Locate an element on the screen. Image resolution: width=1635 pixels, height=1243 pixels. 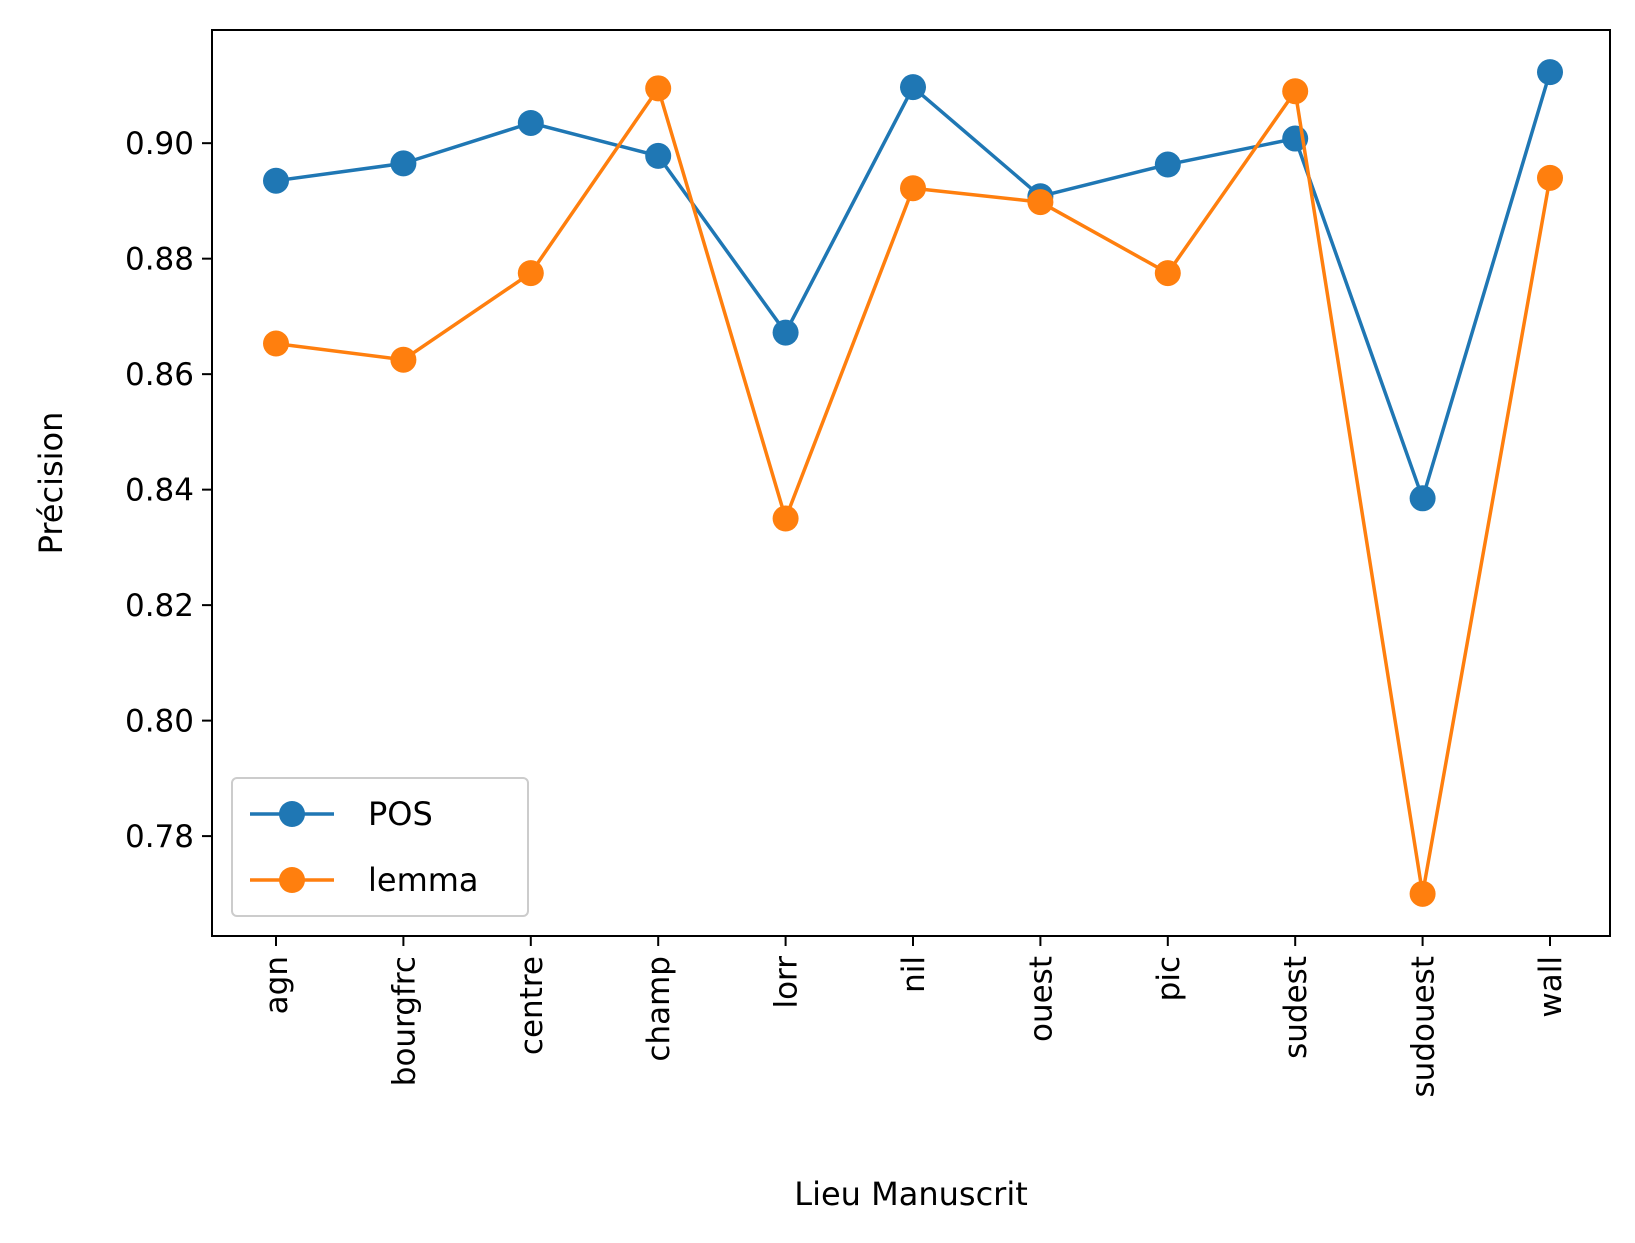
legend-entry: POS is located at coordinates (341, 814).